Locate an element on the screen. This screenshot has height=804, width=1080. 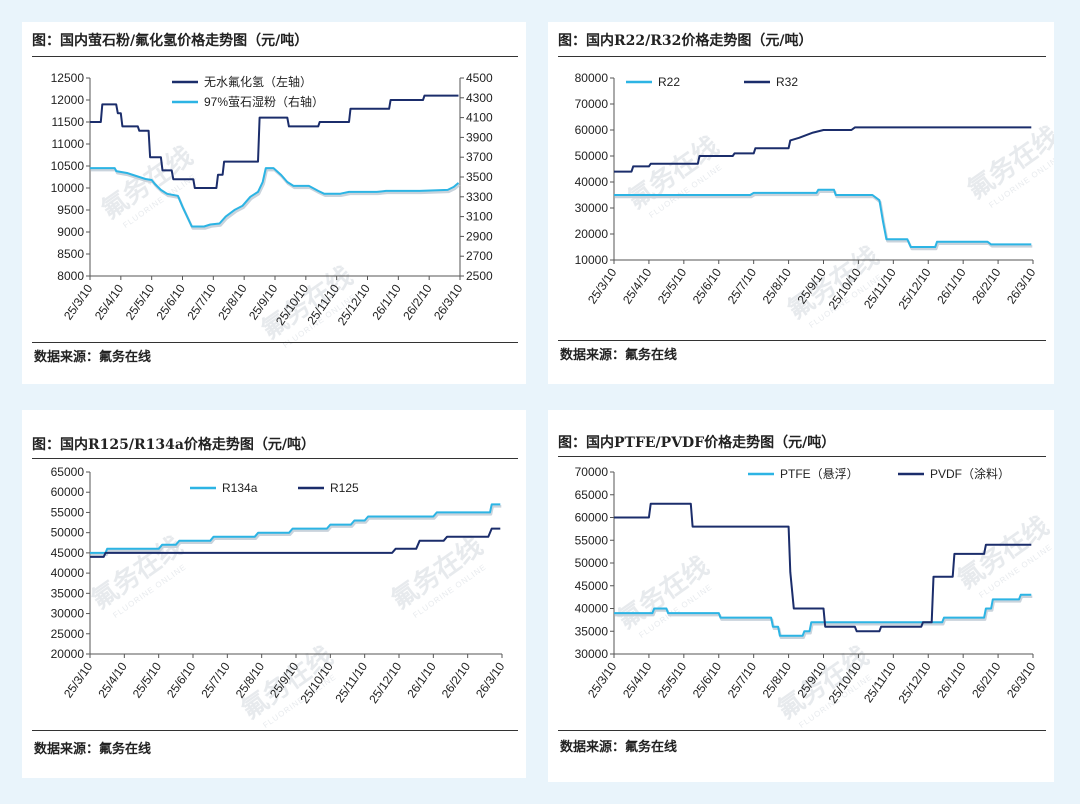
panel-title: 图：国内R125/R134a价格走势图（元/吨） is located at coordinates (174, 445).